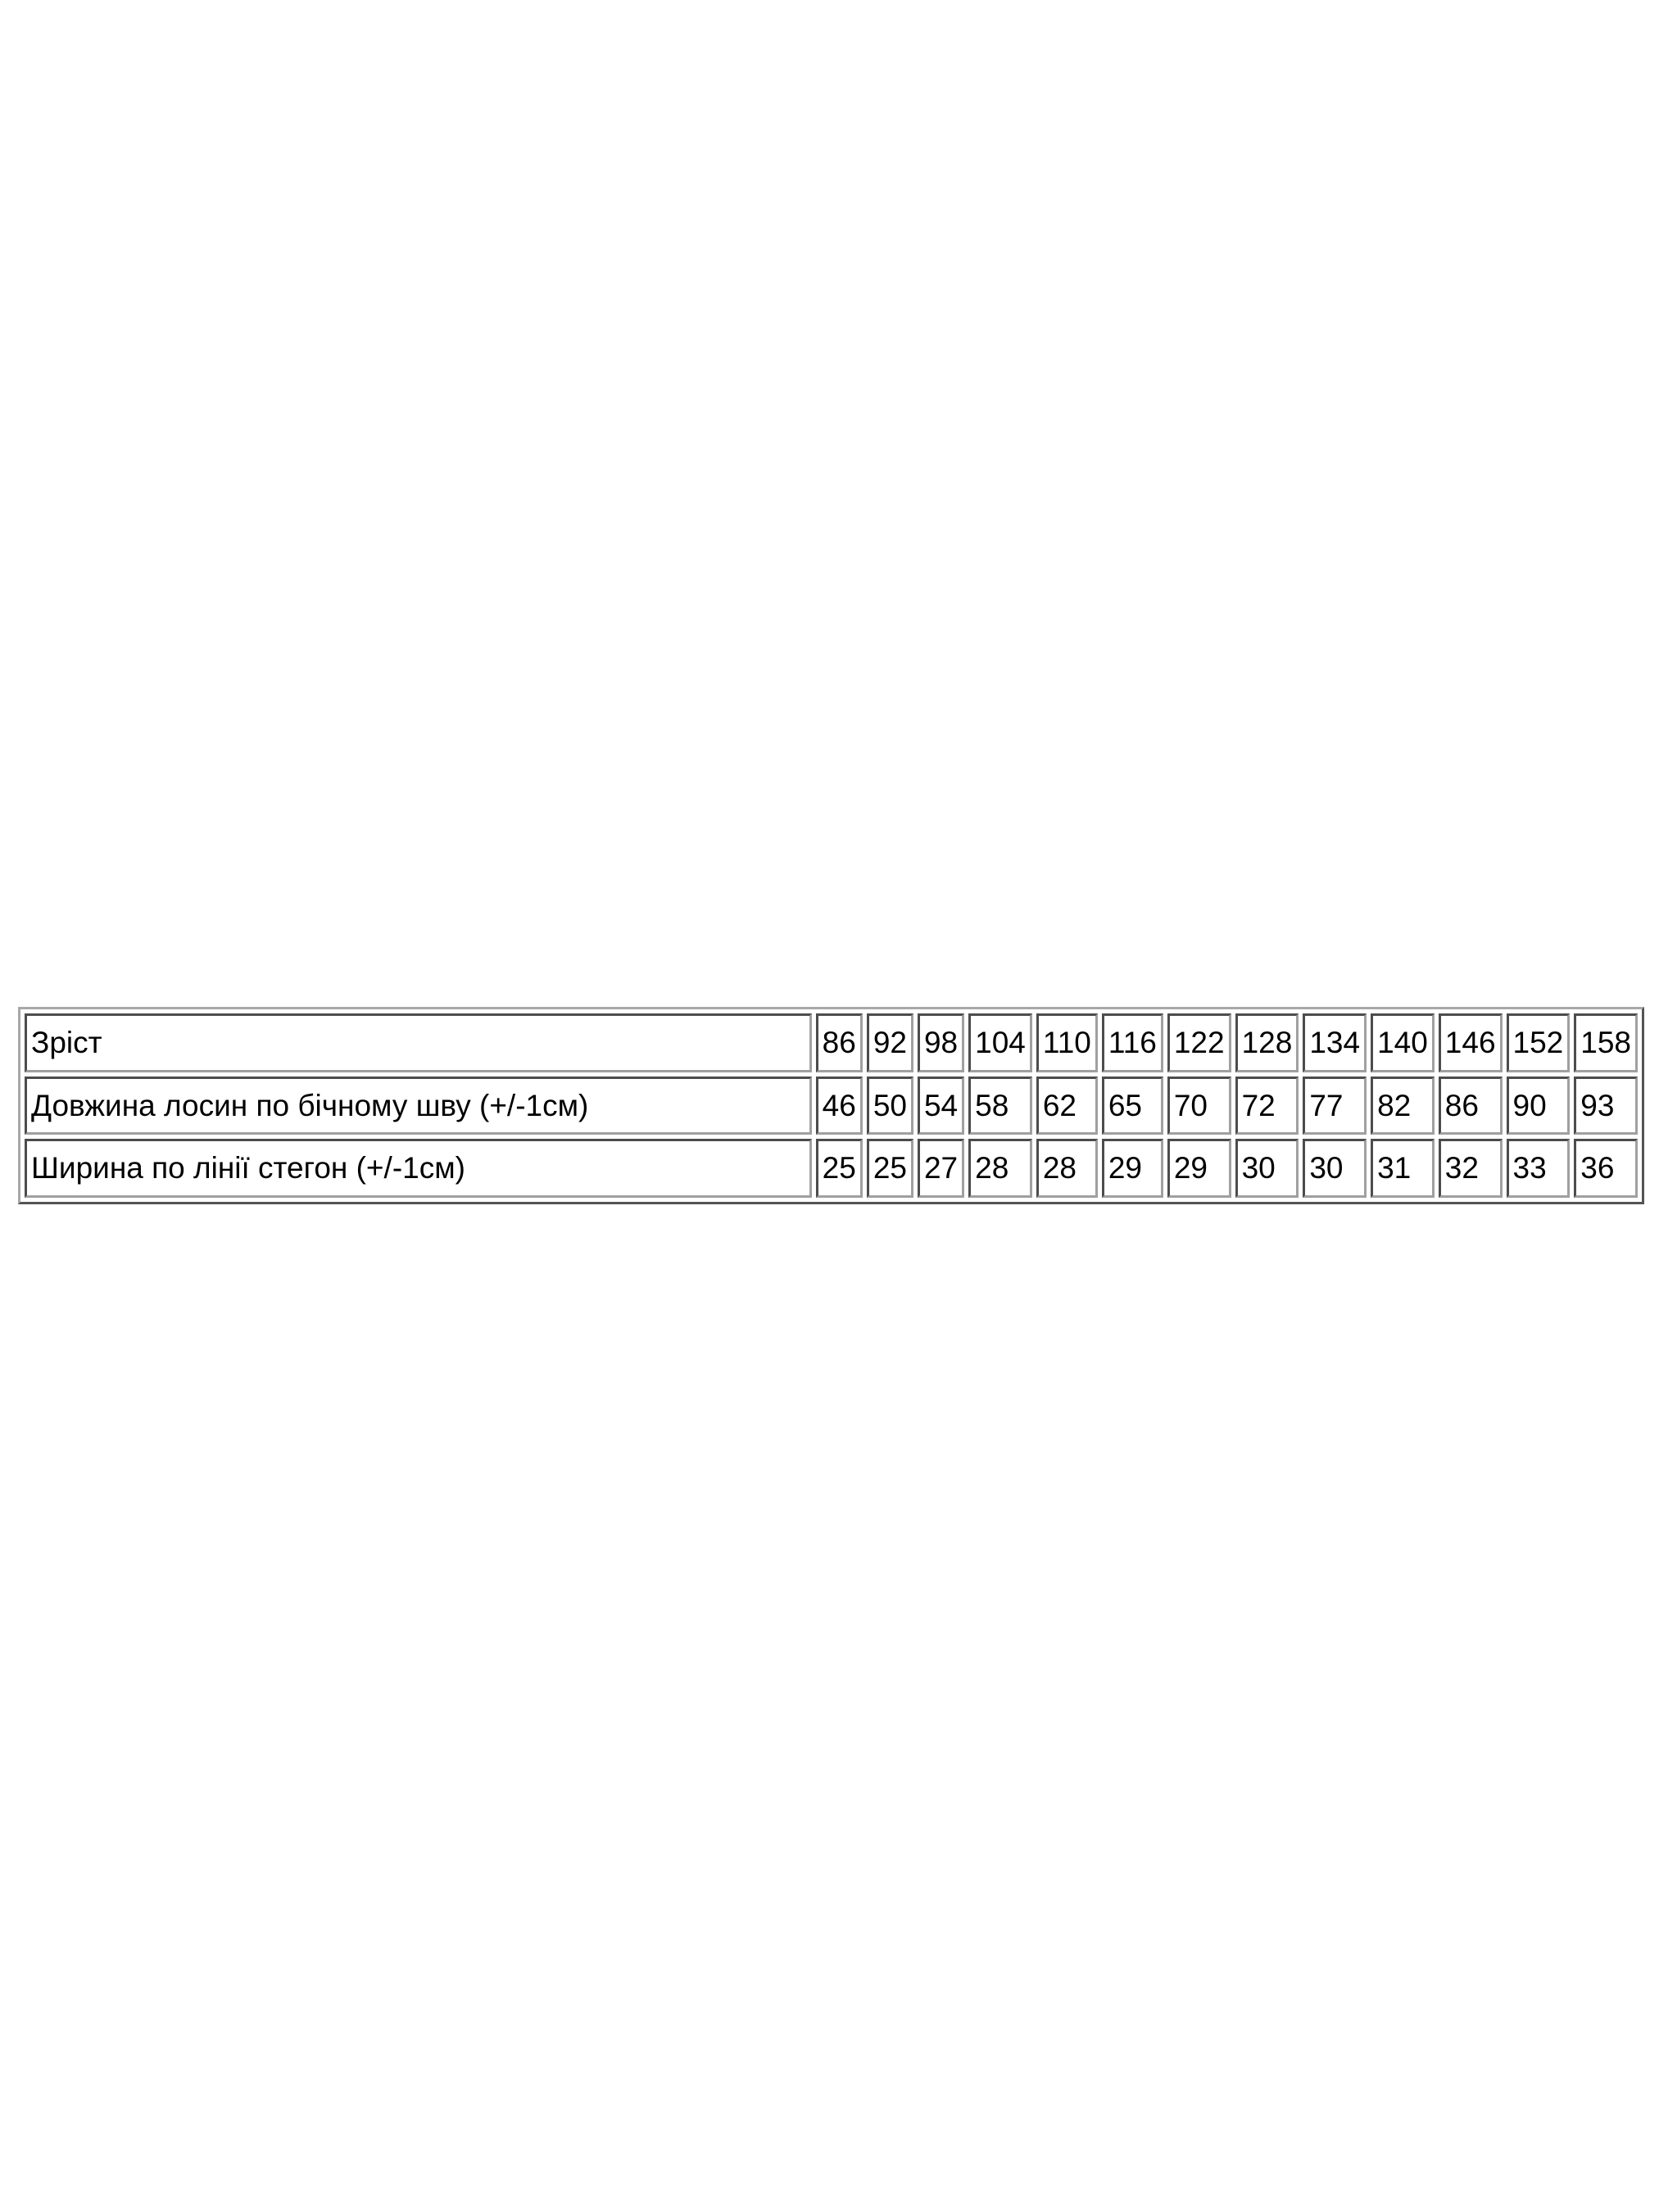 The image size is (1659, 2212). I want to click on value-cell: 32, so click(1470, 1168).